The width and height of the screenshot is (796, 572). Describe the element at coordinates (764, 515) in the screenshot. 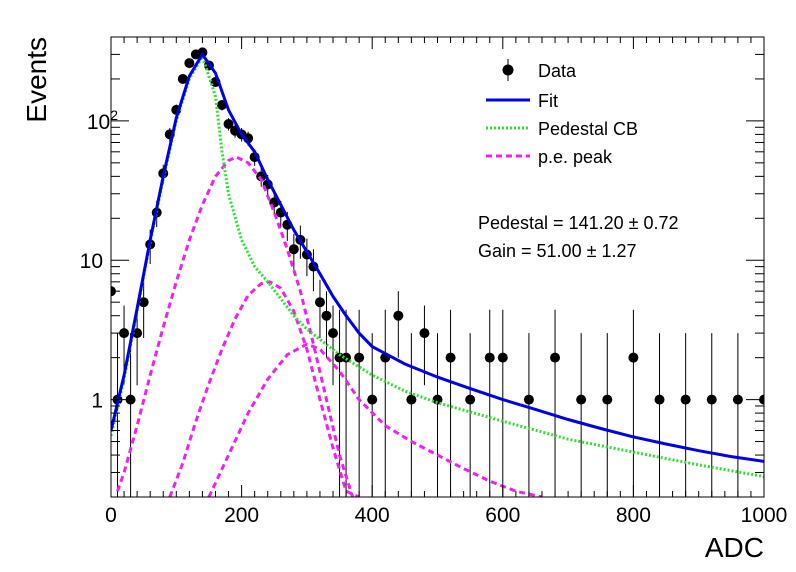

I see `x-tick-label: 1000` at that location.